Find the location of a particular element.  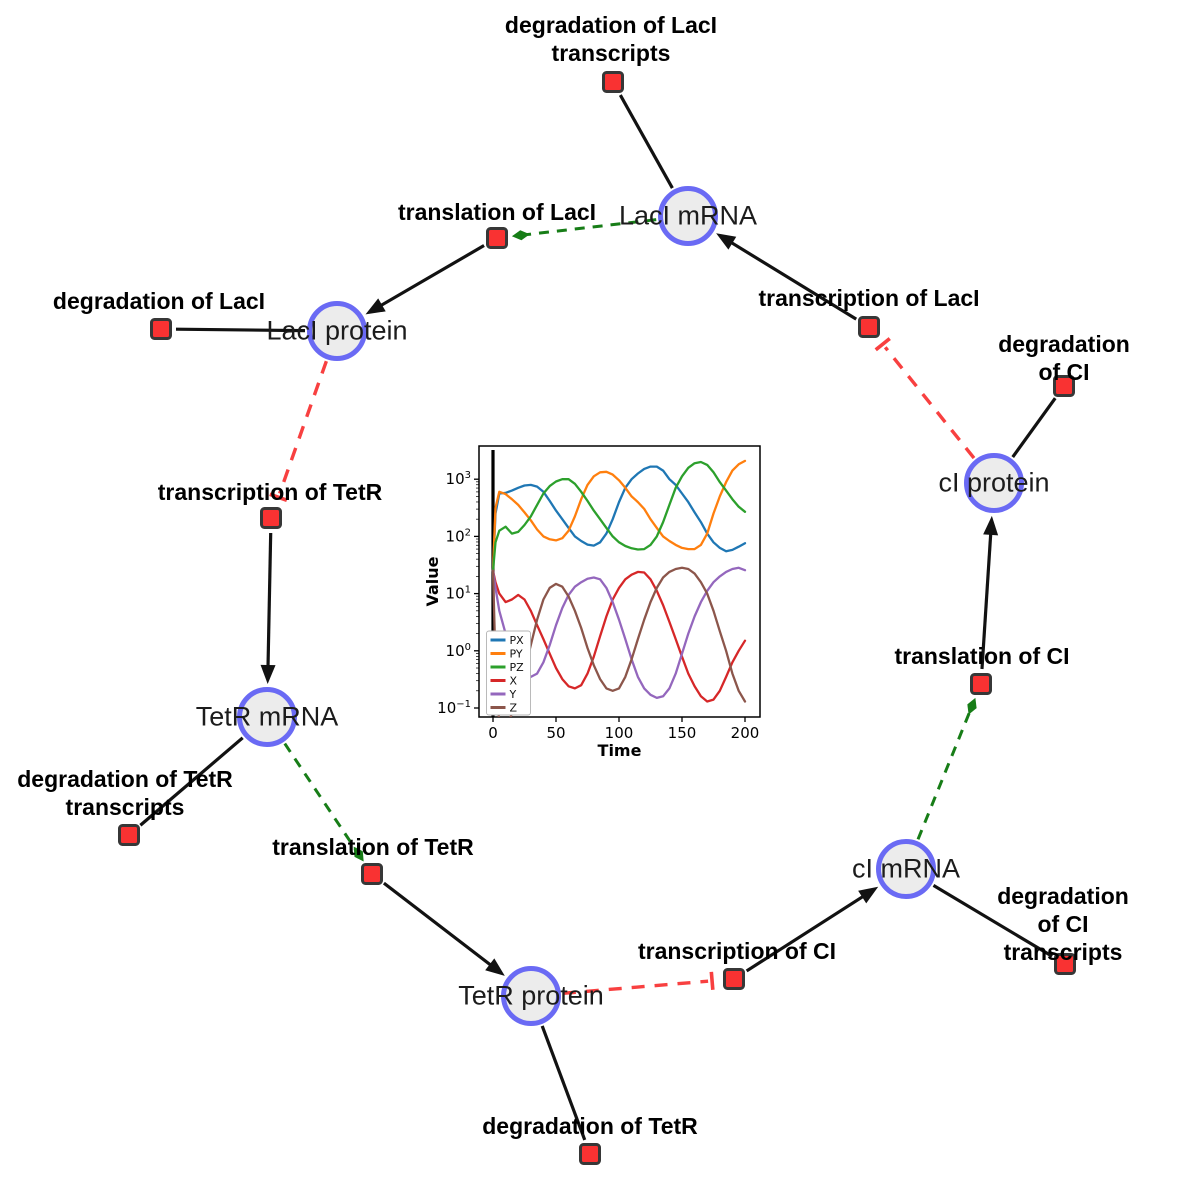

reaction-label-translation_ci: translation of CI is located at coordinates (982, 655).